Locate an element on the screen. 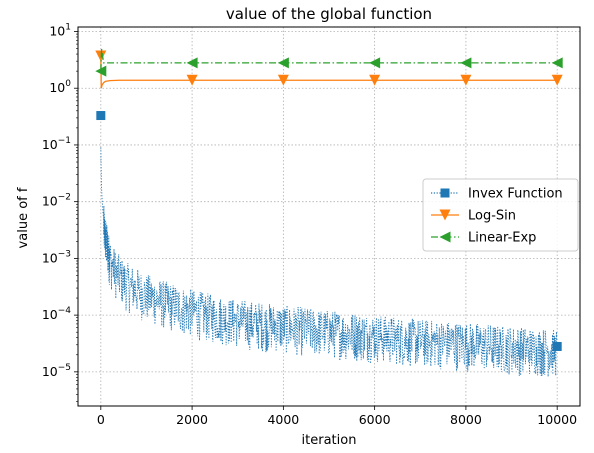 Image resolution: width=594 pixels, height=453 pixels. legend-item: Invex Function is located at coordinates (497, 194).